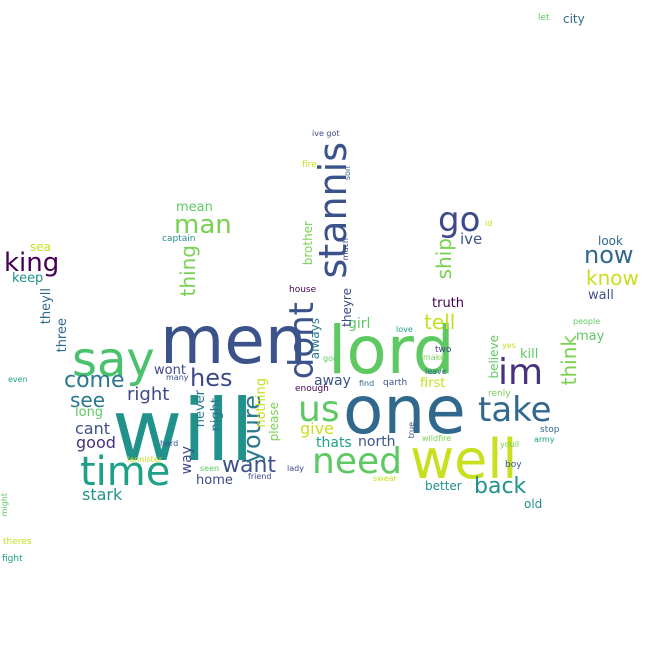  Describe the element at coordinates (612, 278) in the screenshot. I see `word-know: know` at that location.